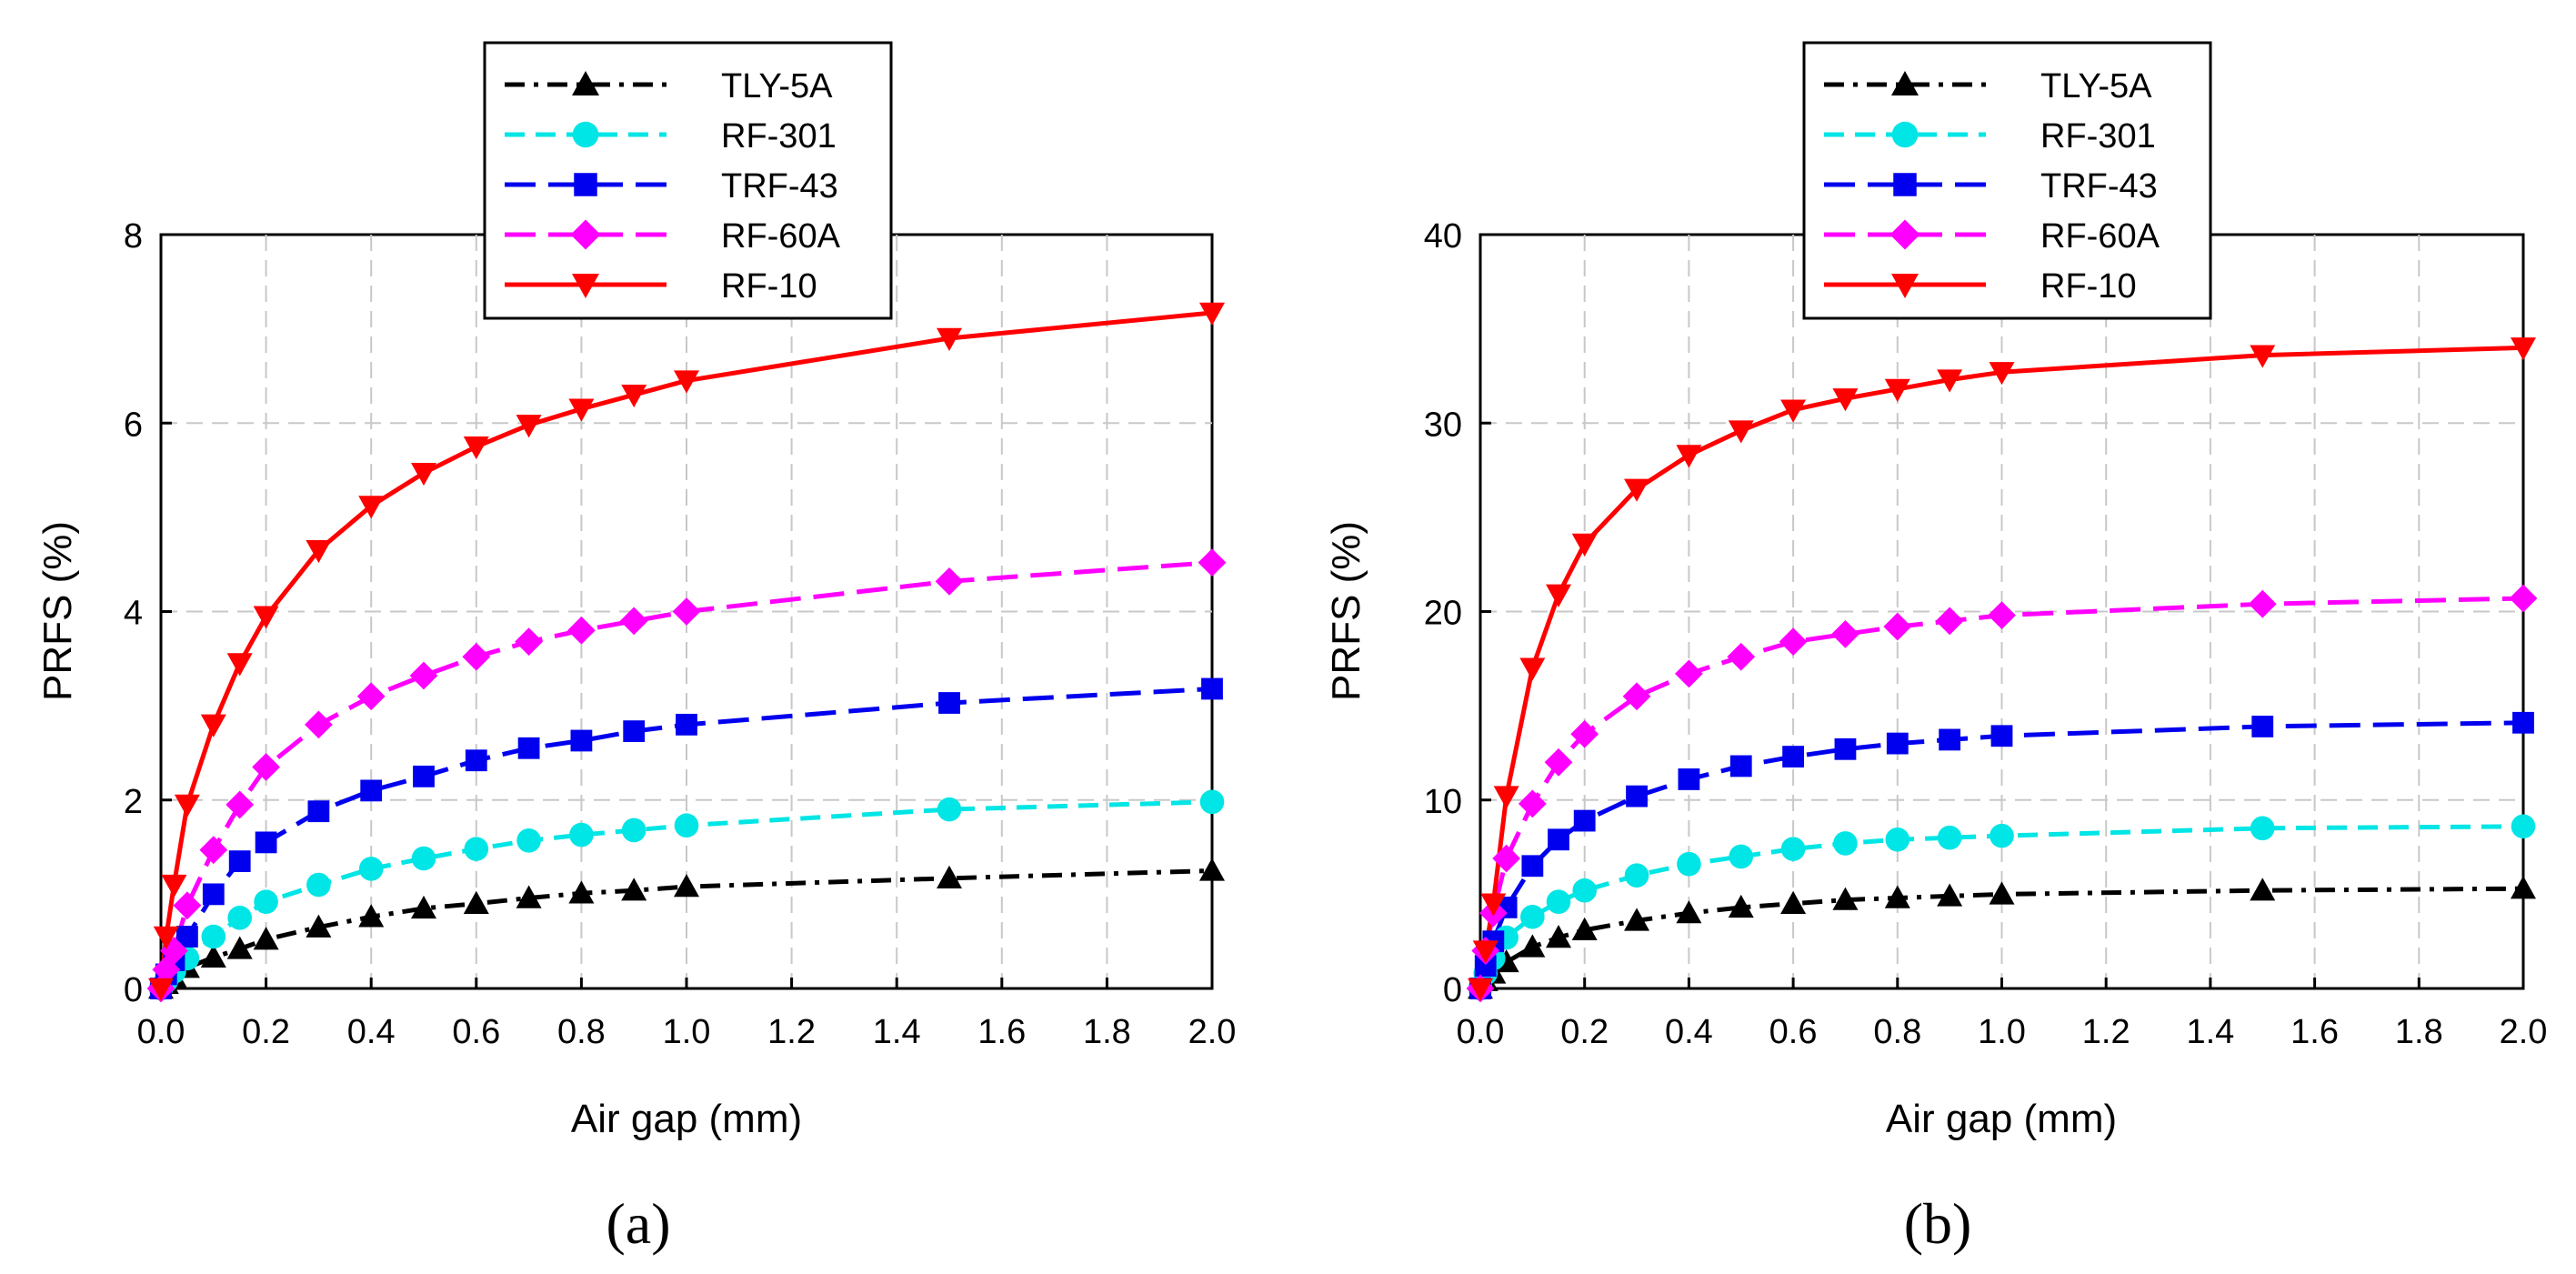  What do you see at coordinates (2099, 186) in the screenshot?
I see `legend-label: TRF-43` at bounding box center [2099, 186].